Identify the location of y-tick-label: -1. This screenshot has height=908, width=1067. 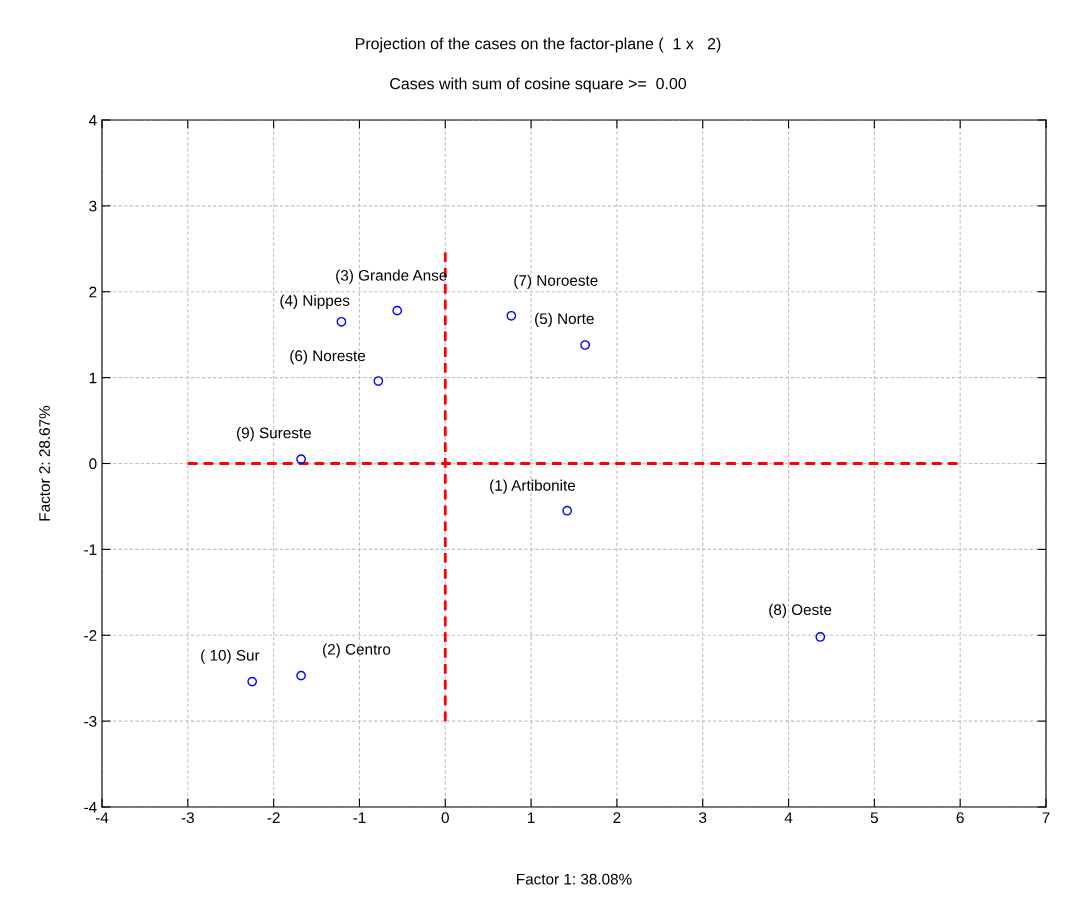
(90, 549).